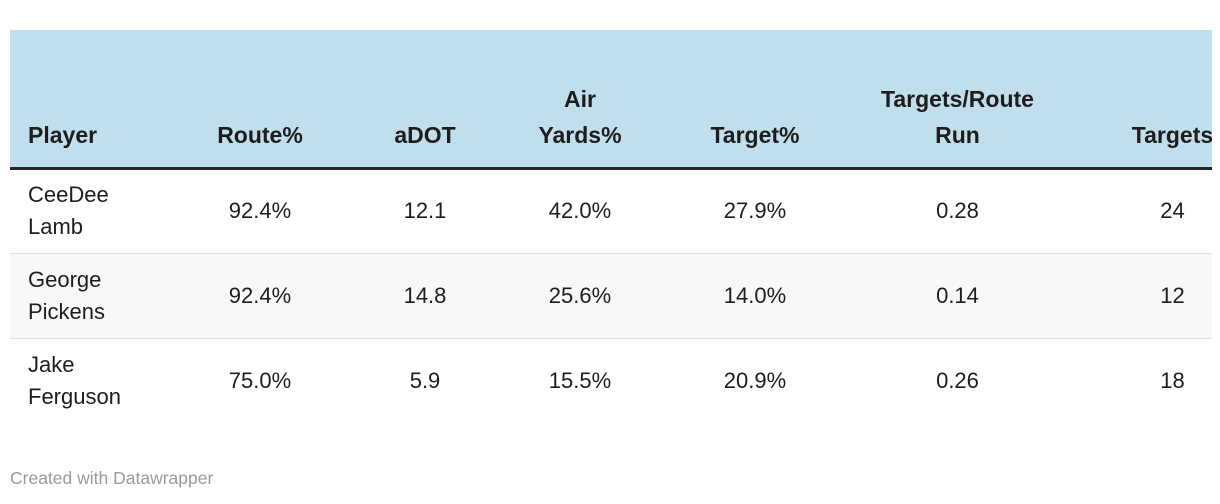 The height and width of the screenshot is (504, 1220). Describe the element at coordinates (957, 296) in the screenshot. I see `targets-per-route-run-cell: 0.14` at that location.